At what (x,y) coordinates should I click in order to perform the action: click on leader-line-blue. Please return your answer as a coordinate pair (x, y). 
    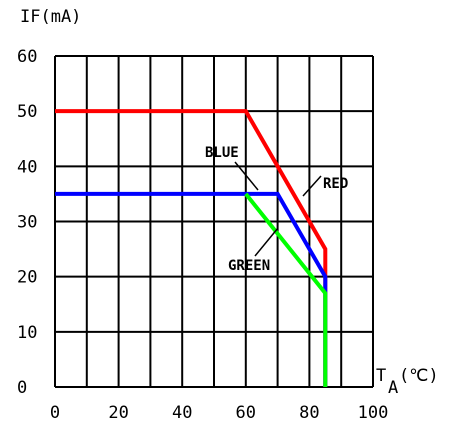
    Looking at the image, I should click on (246, 176).